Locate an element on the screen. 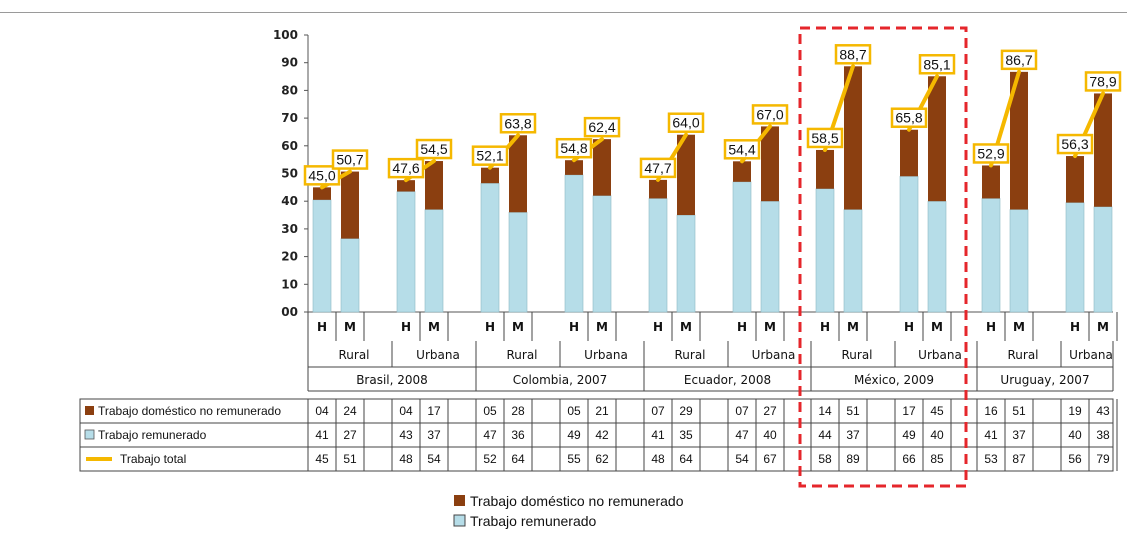 The image size is (1127, 547). table-cell: 04 is located at coordinates (406, 411).